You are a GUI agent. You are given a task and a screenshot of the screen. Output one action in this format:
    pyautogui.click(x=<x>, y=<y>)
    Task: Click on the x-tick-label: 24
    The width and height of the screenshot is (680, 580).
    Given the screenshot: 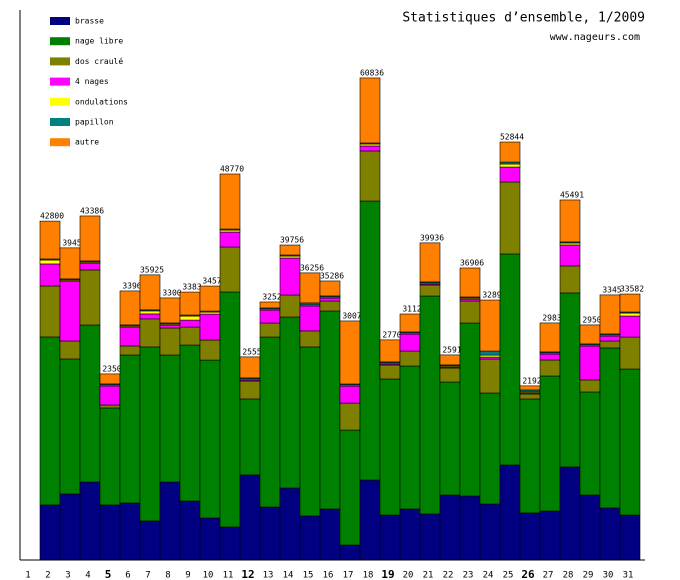 What is the action you would take?
    pyautogui.click(x=488, y=575)
    